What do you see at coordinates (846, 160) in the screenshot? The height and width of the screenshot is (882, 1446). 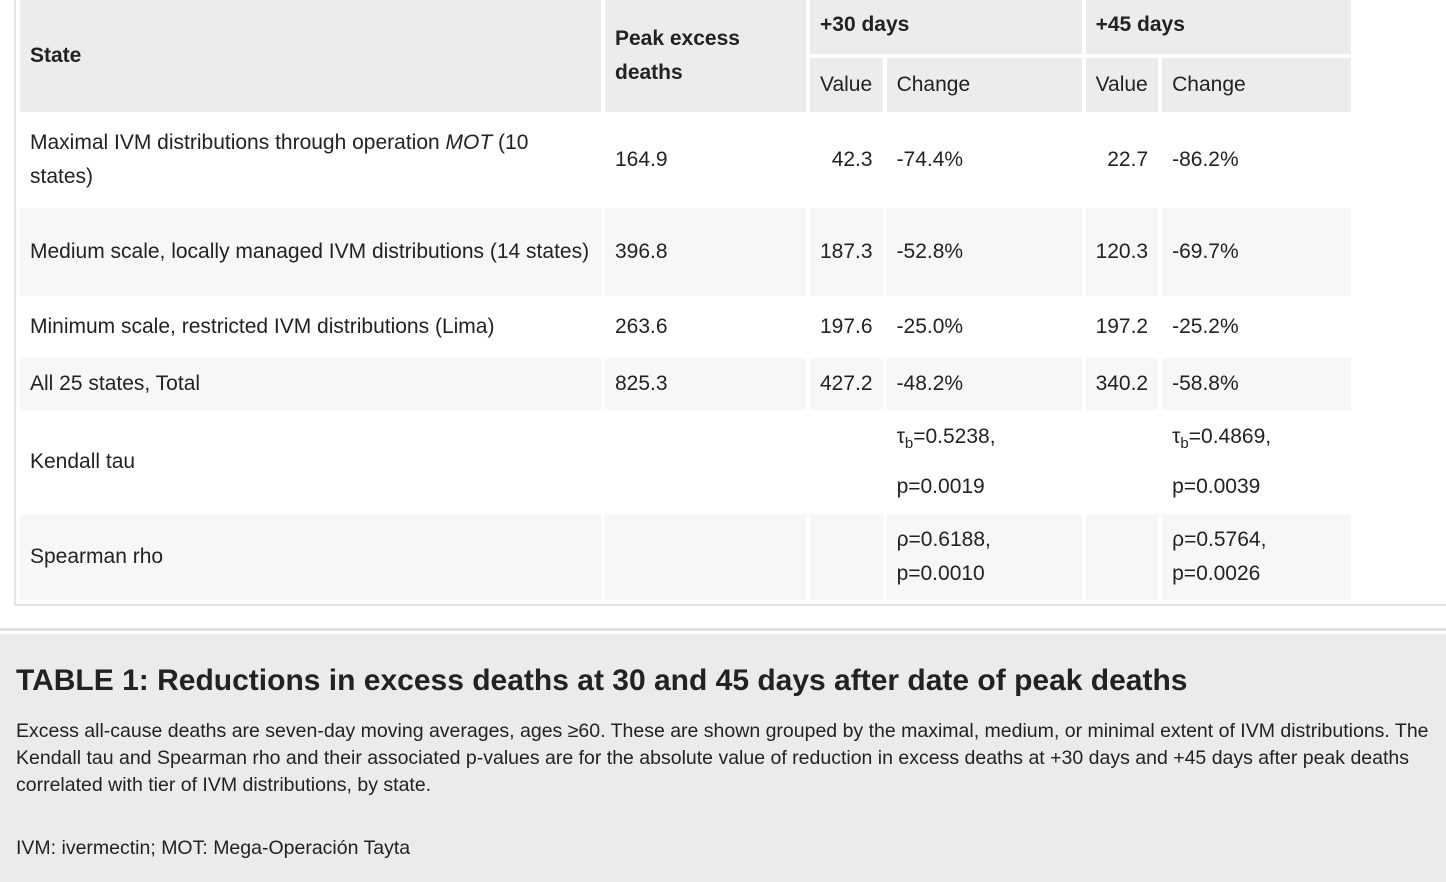 I see `value-30-cell: 42.3` at bounding box center [846, 160].